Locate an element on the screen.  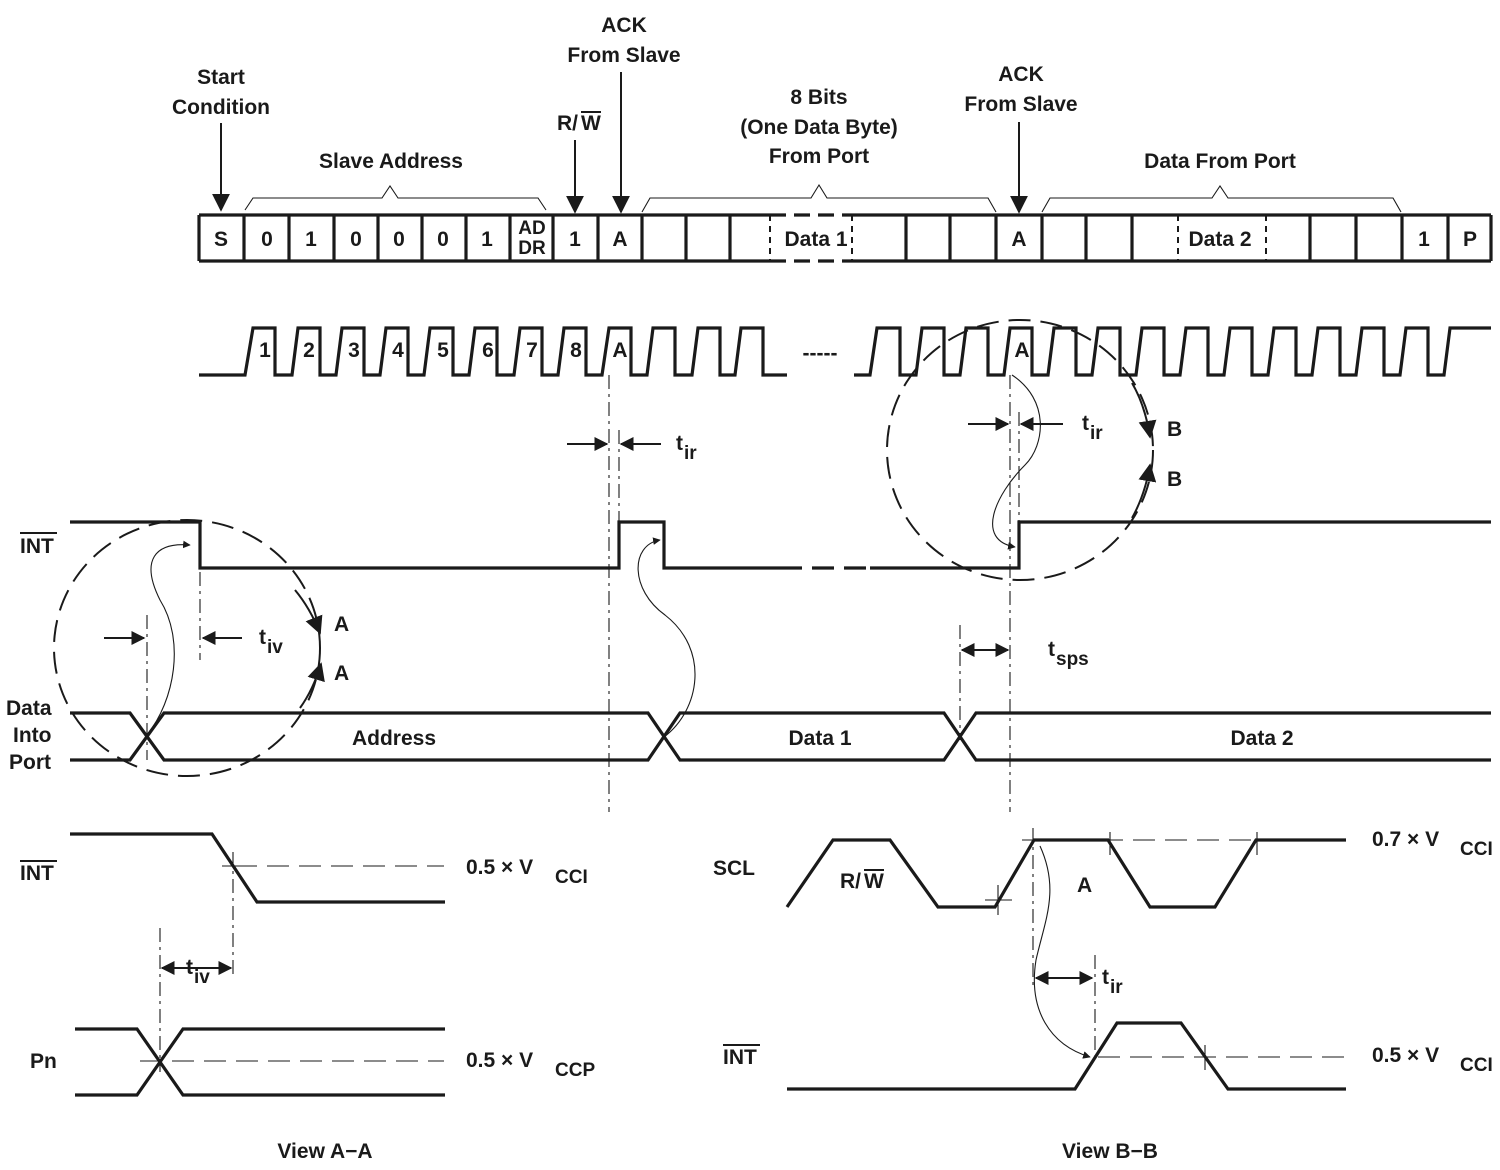
i2c-frame-bar is located at coordinates (845, 238).